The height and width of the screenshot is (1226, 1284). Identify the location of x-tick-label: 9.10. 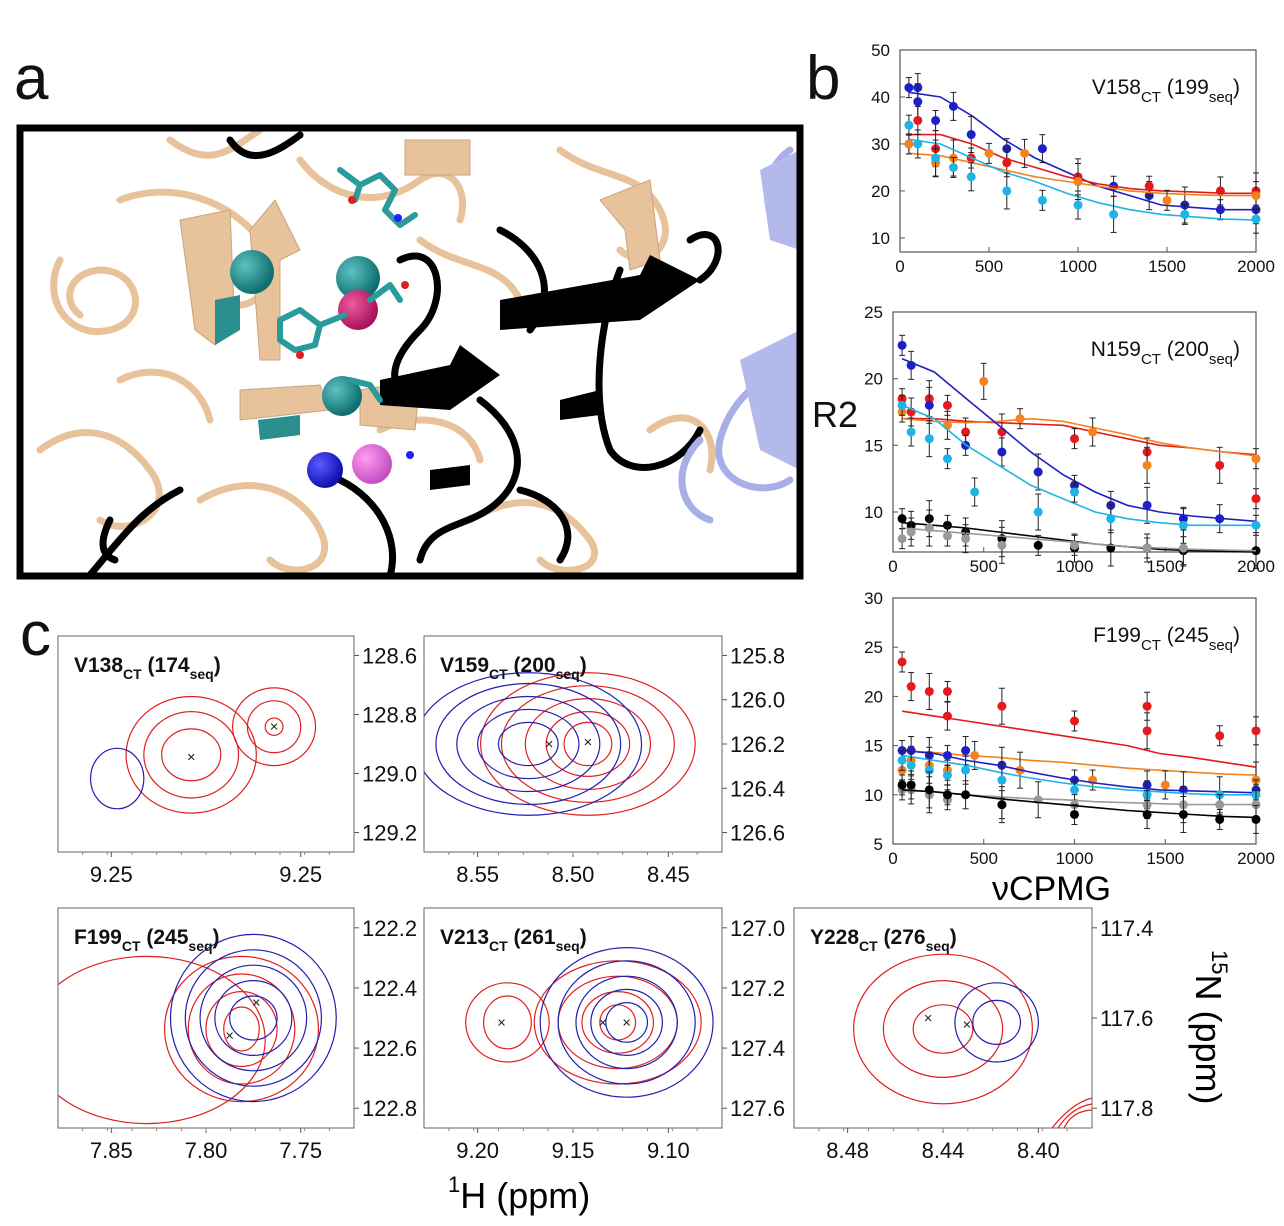
(668, 1150).